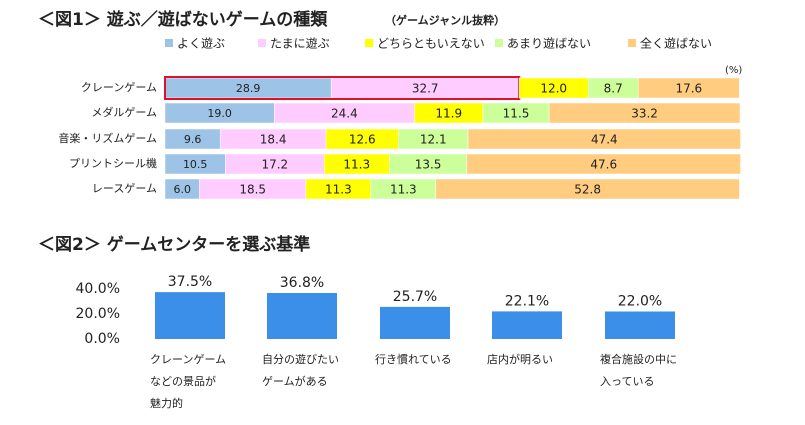 The image size is (805, 425). What do you see at coordinates (553, 89) in the screenshot?
I see `data-label: 12.0` at bounding box center [553, 89].